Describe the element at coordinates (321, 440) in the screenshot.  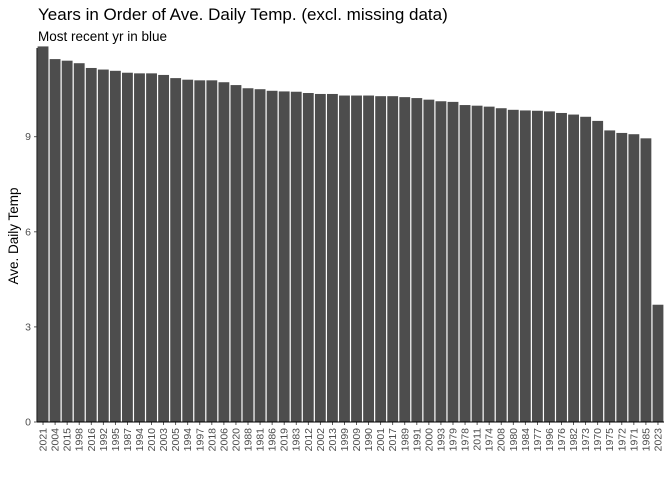
I see `x-tick-label: 2002` at that location.